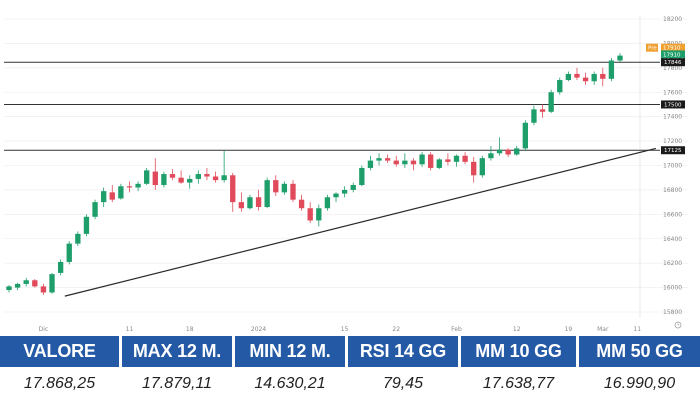  I want to click on stat-label: MAX 12 M., so click(177, 351).